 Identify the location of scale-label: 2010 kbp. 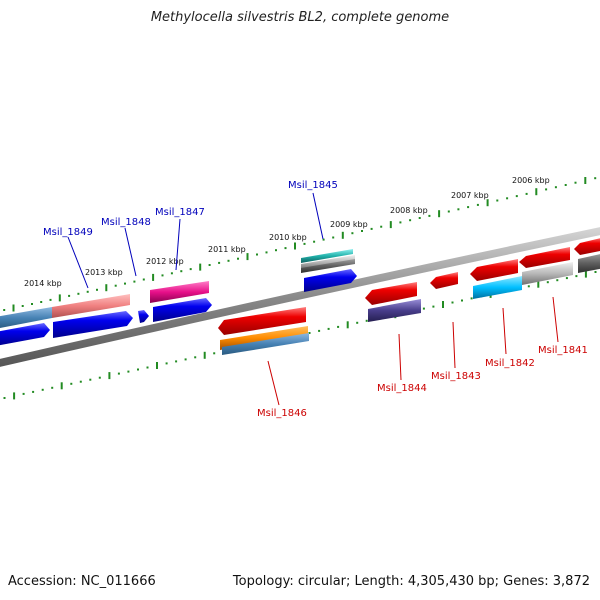
(288, 237).